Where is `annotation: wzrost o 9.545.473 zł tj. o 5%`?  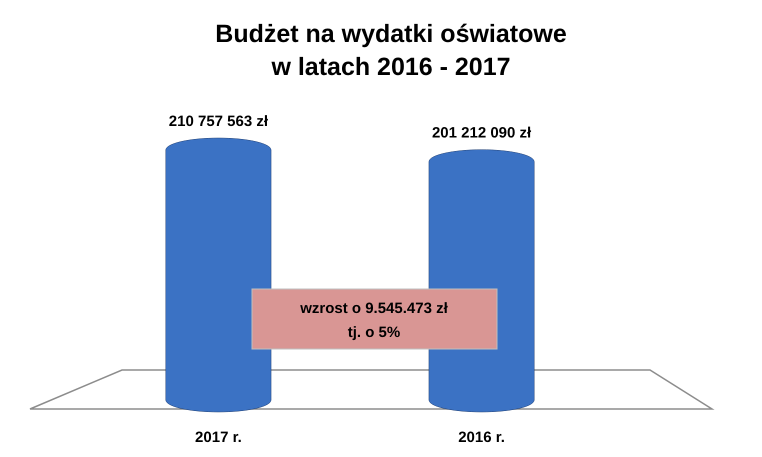 annotation: wzrost o 9.545.473 zł tj. o 5% is located at coordinates (374, 320).